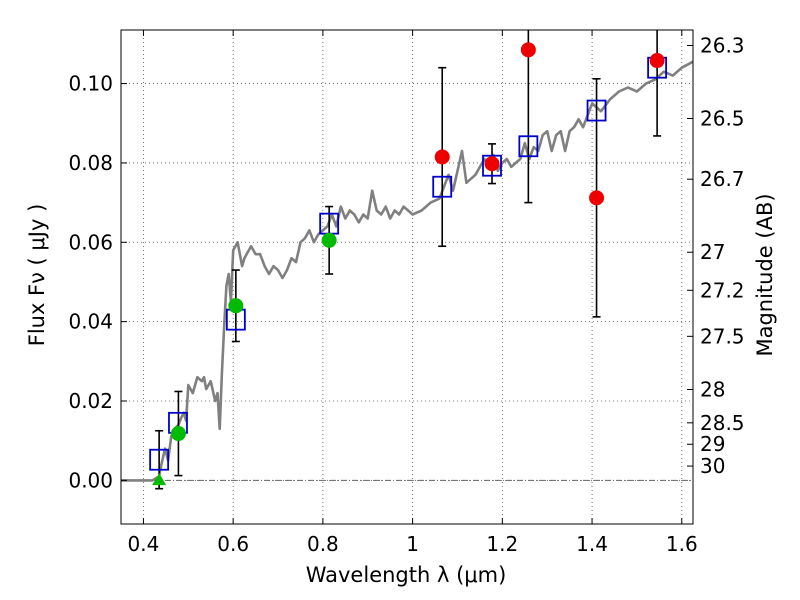 This screenshot has width=800, height=600. What do you see at coordinates (323, 544) in the screenshot?
I see `x-tick-label: 0.8` at bounding box center [323, 544].